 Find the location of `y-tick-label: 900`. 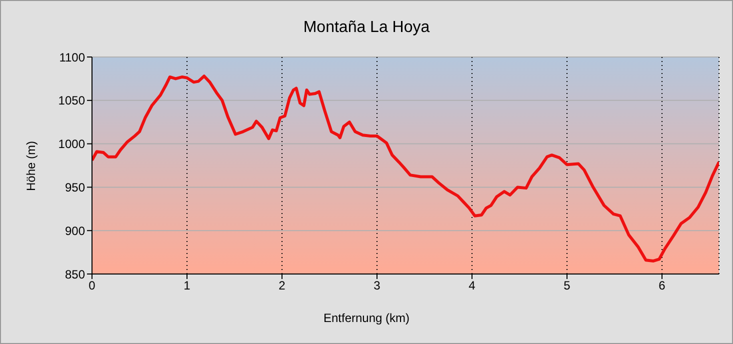

y-tick-label: 900 is located at coordinates (75, 231).